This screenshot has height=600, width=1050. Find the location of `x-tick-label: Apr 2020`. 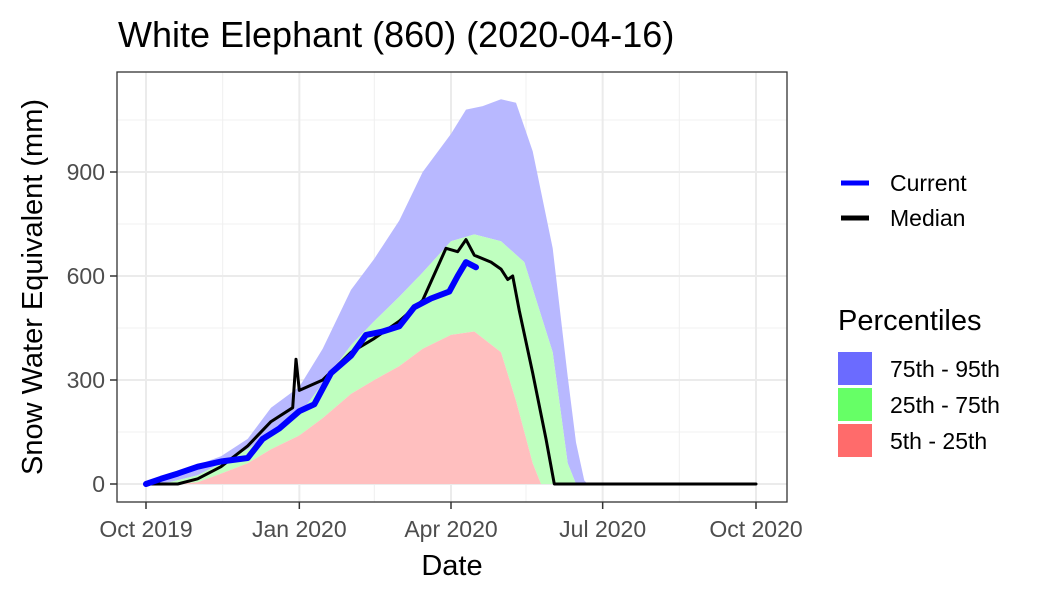

x-tick-label: Apr 2020 is located at coordinates (450, 529).